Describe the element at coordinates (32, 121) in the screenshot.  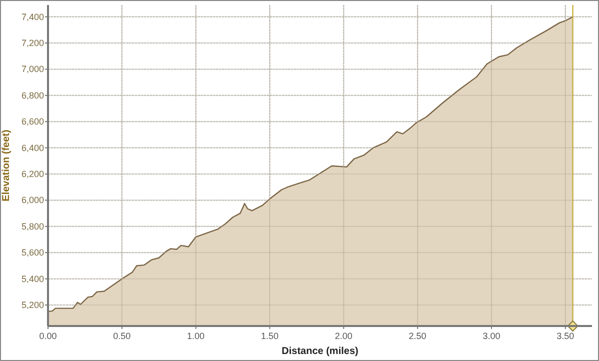
I see `y-tick-label: 6,600` at that location.